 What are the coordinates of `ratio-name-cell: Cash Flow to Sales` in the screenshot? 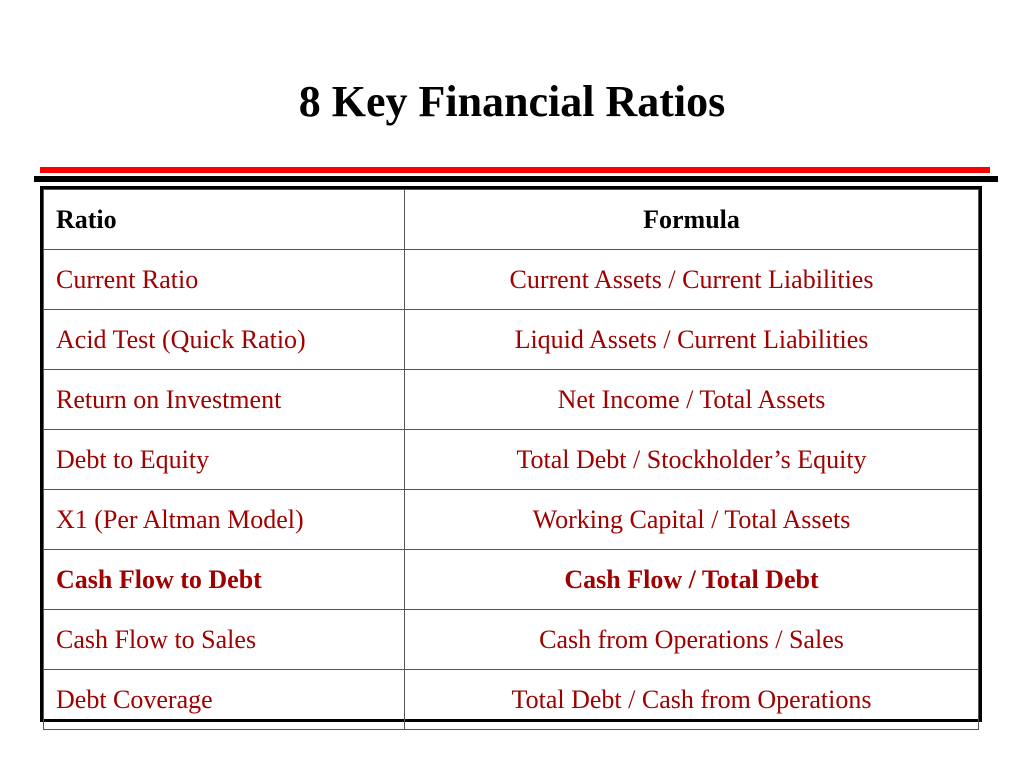 It's located at (224, 639).